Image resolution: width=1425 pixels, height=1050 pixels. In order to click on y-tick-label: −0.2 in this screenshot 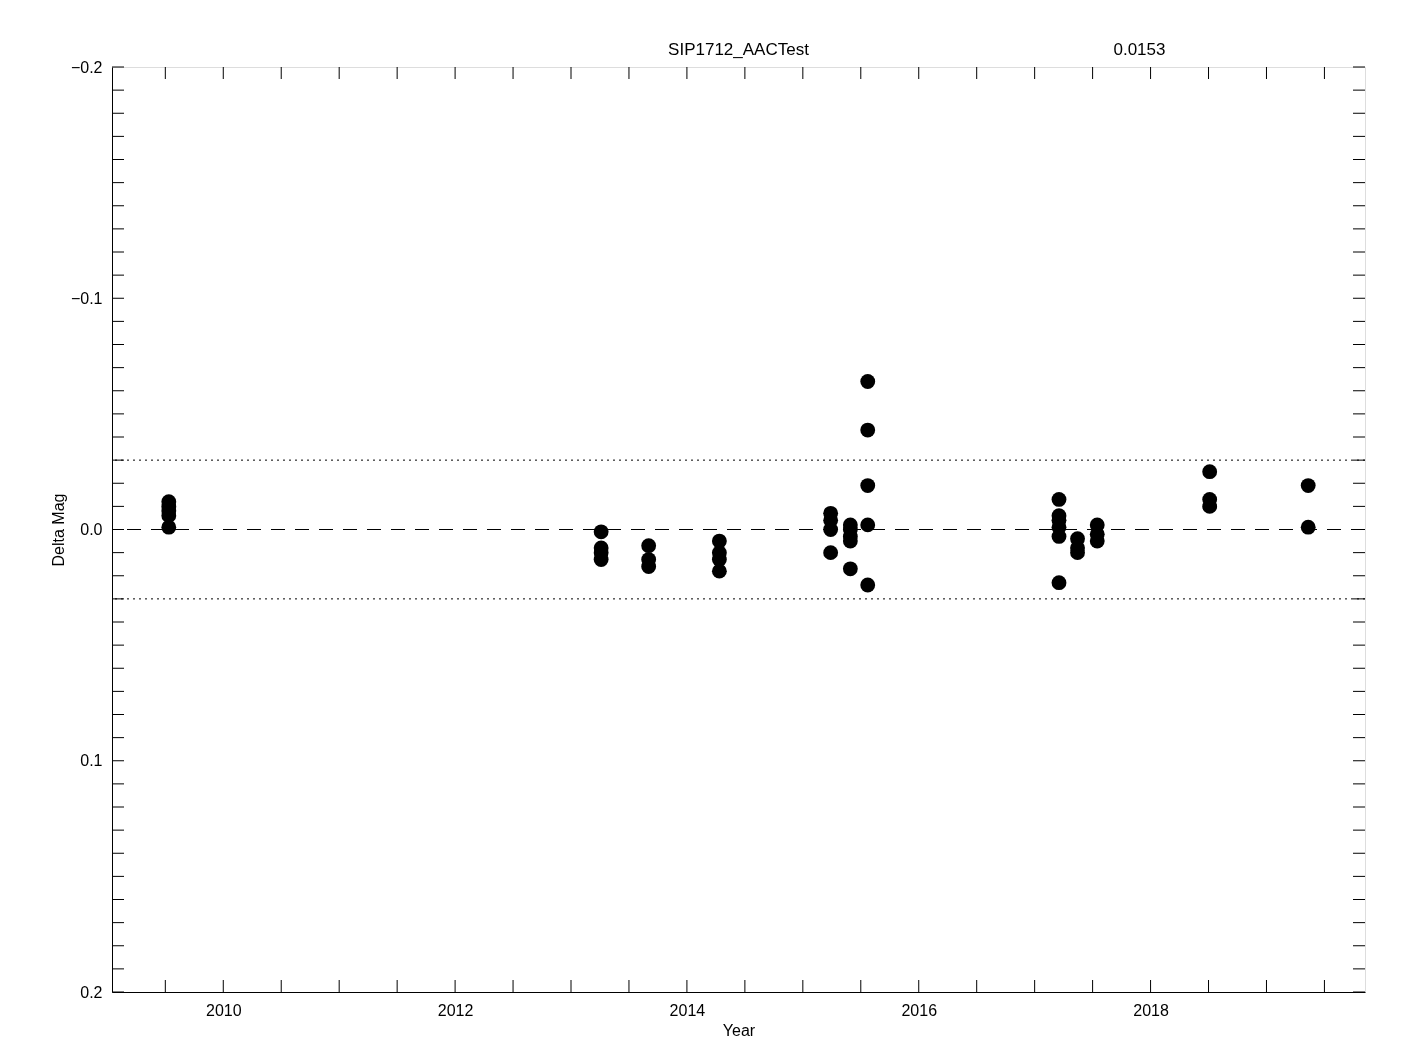, I will do `click(86, 67)`.